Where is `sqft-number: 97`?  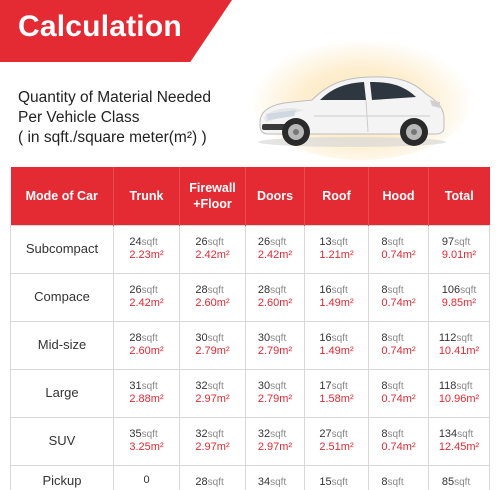
sqft-number: 97 is located at coordinates (448, 242).